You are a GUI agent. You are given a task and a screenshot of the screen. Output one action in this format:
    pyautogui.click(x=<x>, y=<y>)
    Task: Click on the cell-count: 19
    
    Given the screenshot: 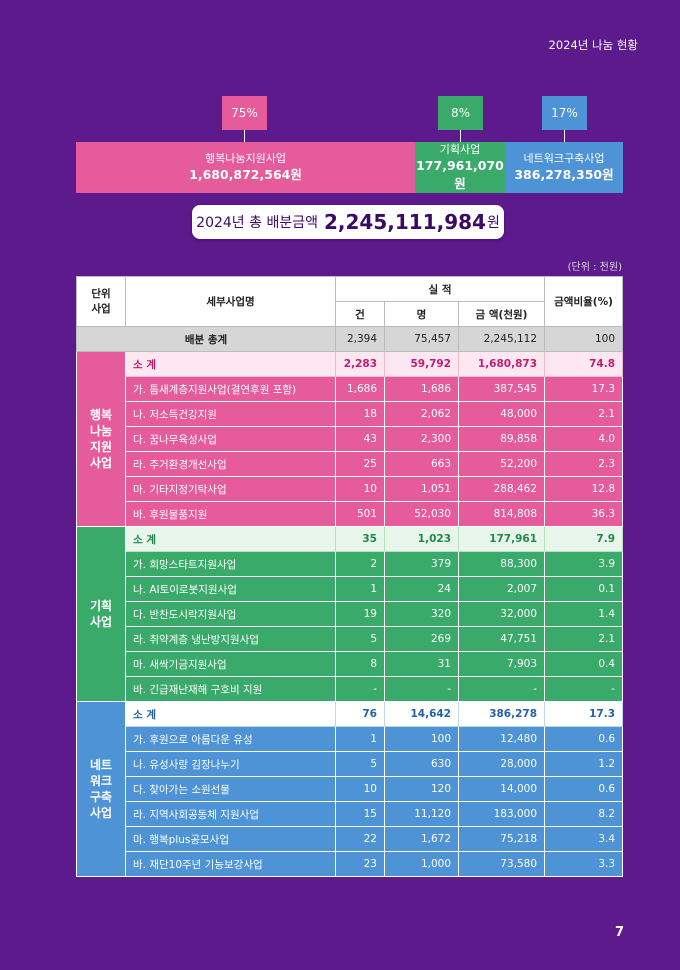 What is the action you would take?
    pyautogui.click(x=360, y=614)
    